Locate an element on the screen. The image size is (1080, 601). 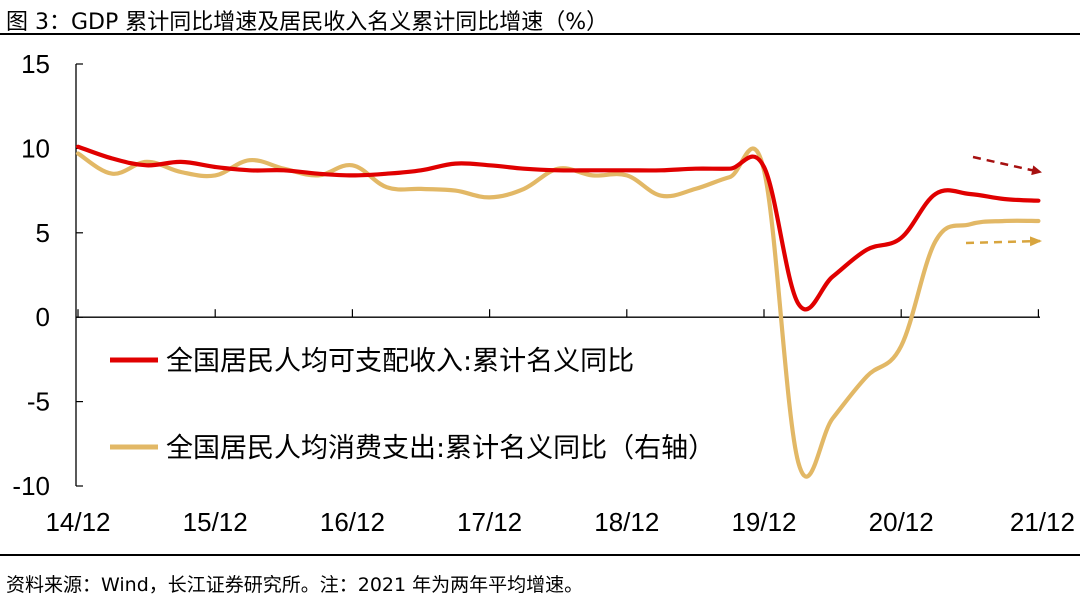
y-tick-label: -10 is located at coordinates (31, 486).